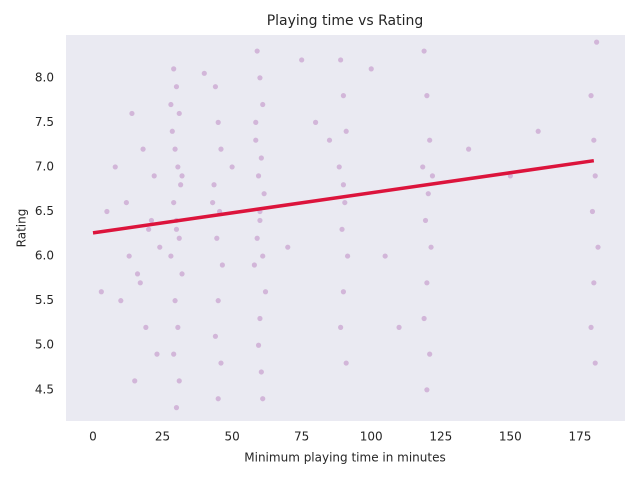 This screenshot has width=640, height=480. I want to click on x-tick-label: 100, so click(371, 437).